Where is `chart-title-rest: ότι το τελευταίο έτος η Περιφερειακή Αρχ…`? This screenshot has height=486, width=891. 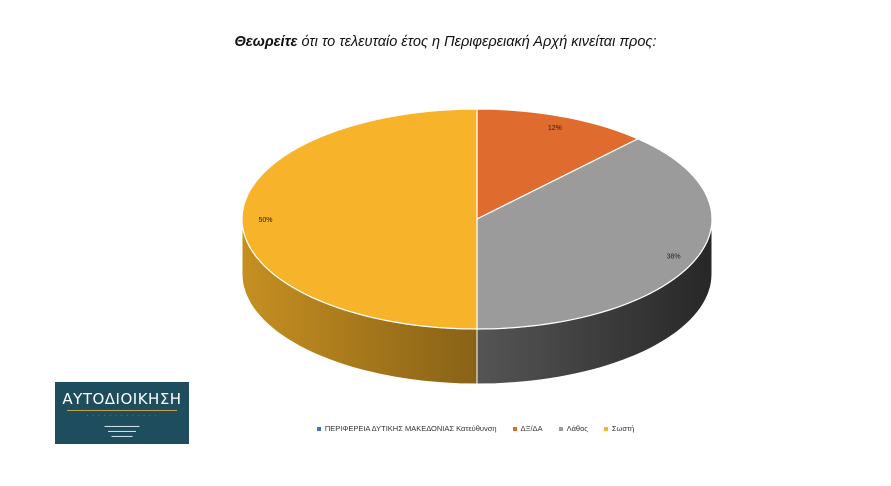 chart-title-rest: ότι το τελευταίο έτος η Περιφερειακή Αρχ… is located at coordinates (477, 42).